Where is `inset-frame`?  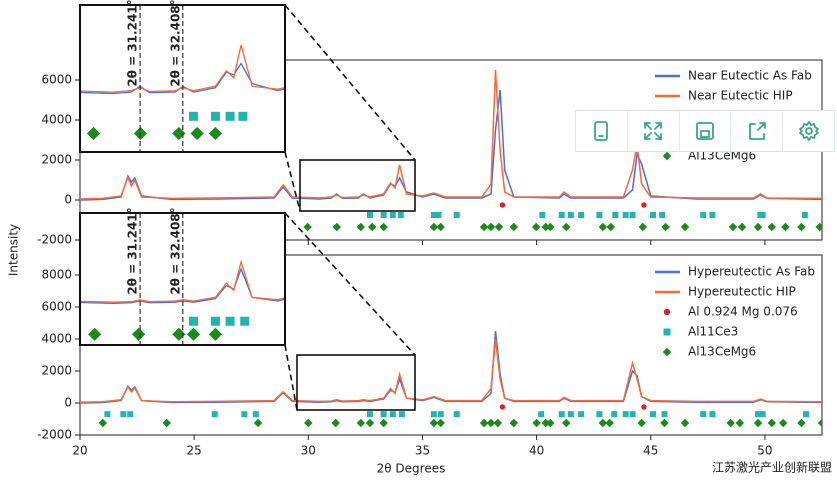 inset-frame is located at coordinates (182, 78).